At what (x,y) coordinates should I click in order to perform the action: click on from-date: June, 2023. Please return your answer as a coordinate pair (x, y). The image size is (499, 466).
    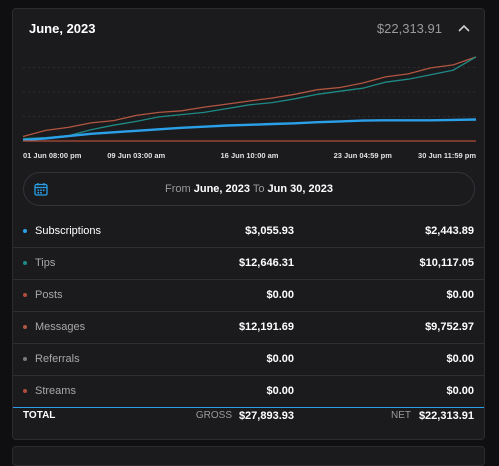
    Looking at the image, I should click on (221, 189).